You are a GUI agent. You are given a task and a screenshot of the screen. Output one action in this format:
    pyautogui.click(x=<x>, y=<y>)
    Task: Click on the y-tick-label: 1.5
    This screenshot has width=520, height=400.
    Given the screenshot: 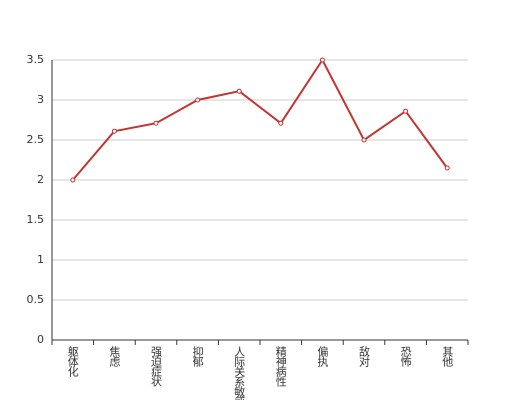 What is the action you would take?
    pyautogui.click(x=36, y=219)
    